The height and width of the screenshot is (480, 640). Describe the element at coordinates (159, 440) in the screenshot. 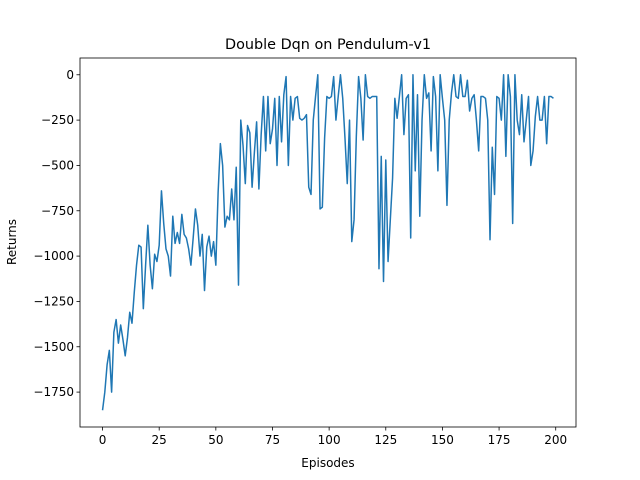

I see `x-tick-label: 25` at that location.